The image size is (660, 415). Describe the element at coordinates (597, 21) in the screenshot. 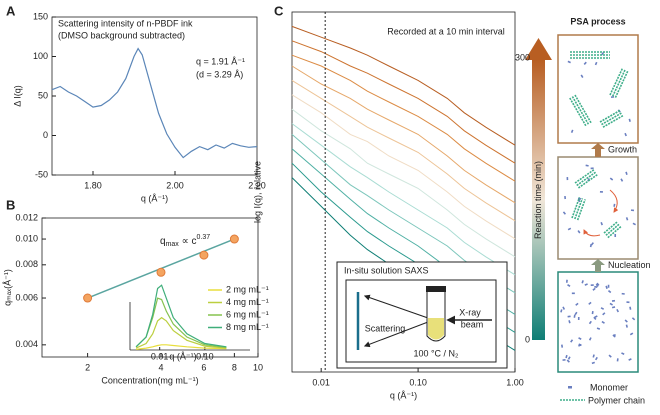

I see `diagram-title: PSA process` at that location.